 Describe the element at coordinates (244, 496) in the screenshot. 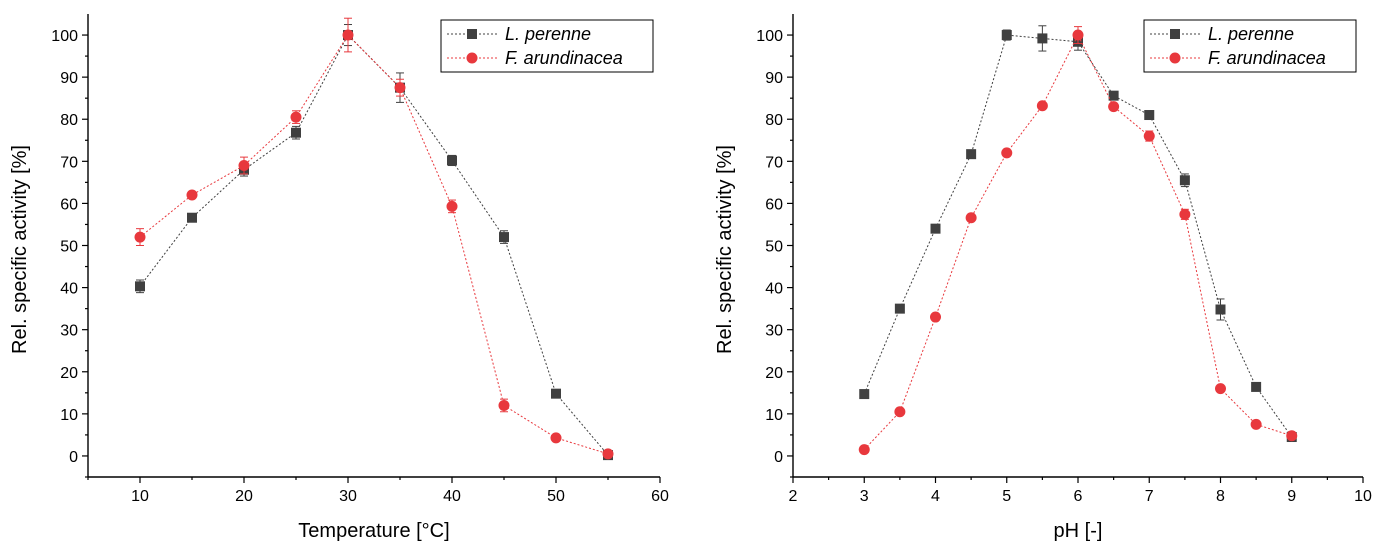

I see `x-tick-label: 20` at that location.